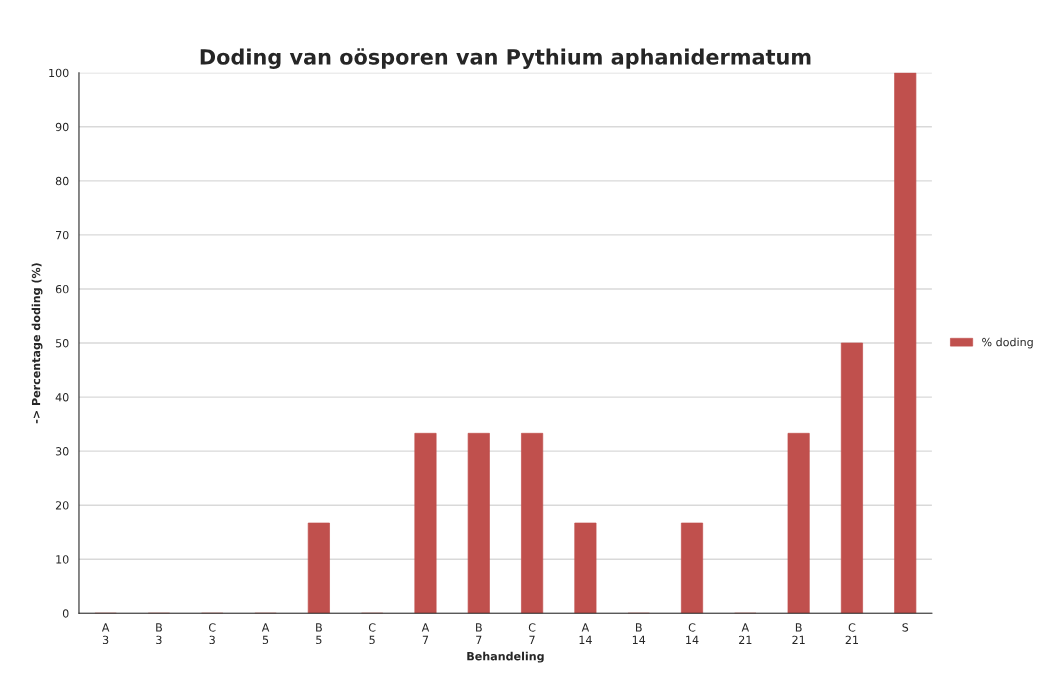  I want to click on x-tick-label: A 14, so click(585, 633).